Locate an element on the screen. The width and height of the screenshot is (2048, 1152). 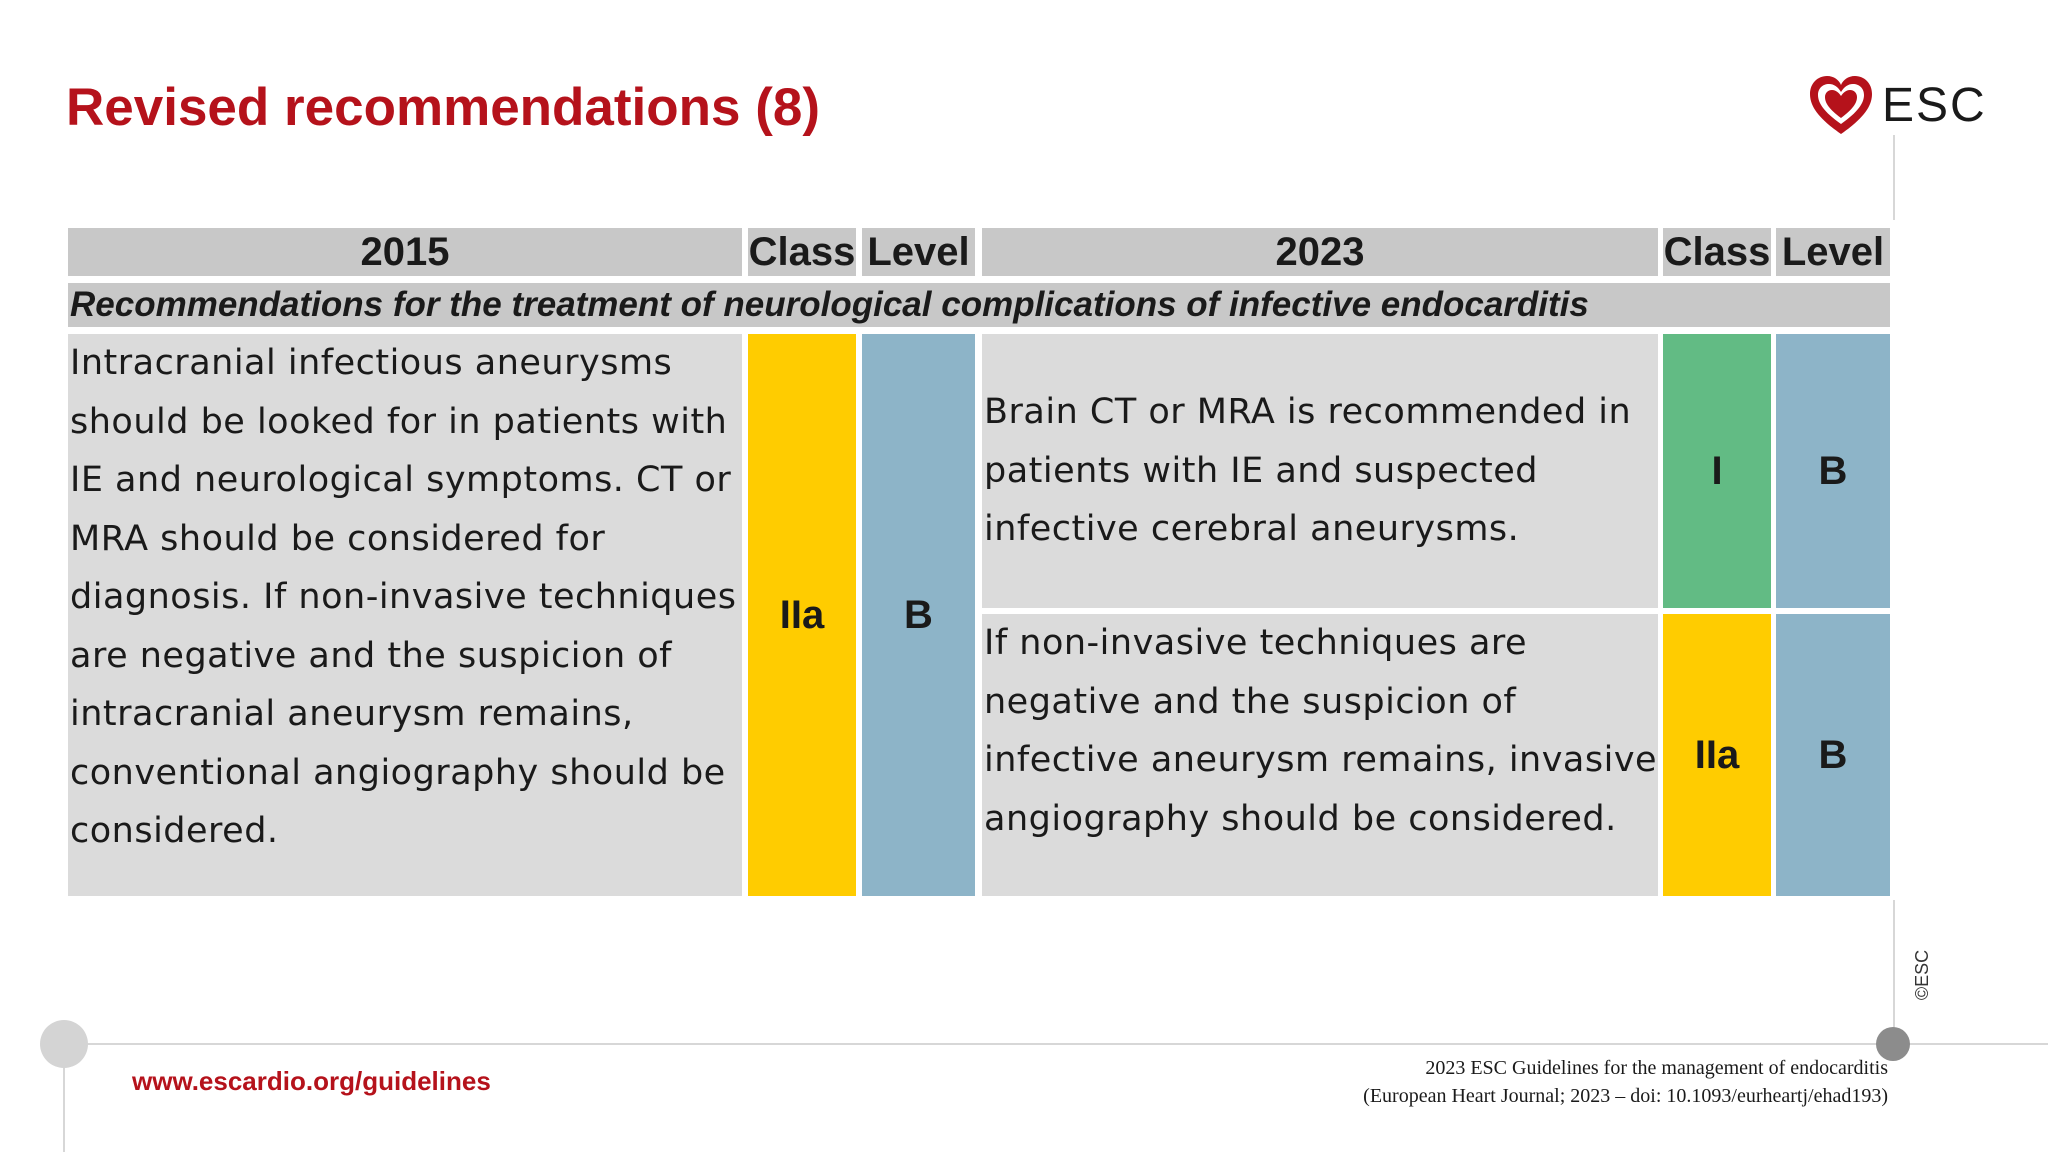
level-badge-2023-1: B is located at coordinates (1833, 471).